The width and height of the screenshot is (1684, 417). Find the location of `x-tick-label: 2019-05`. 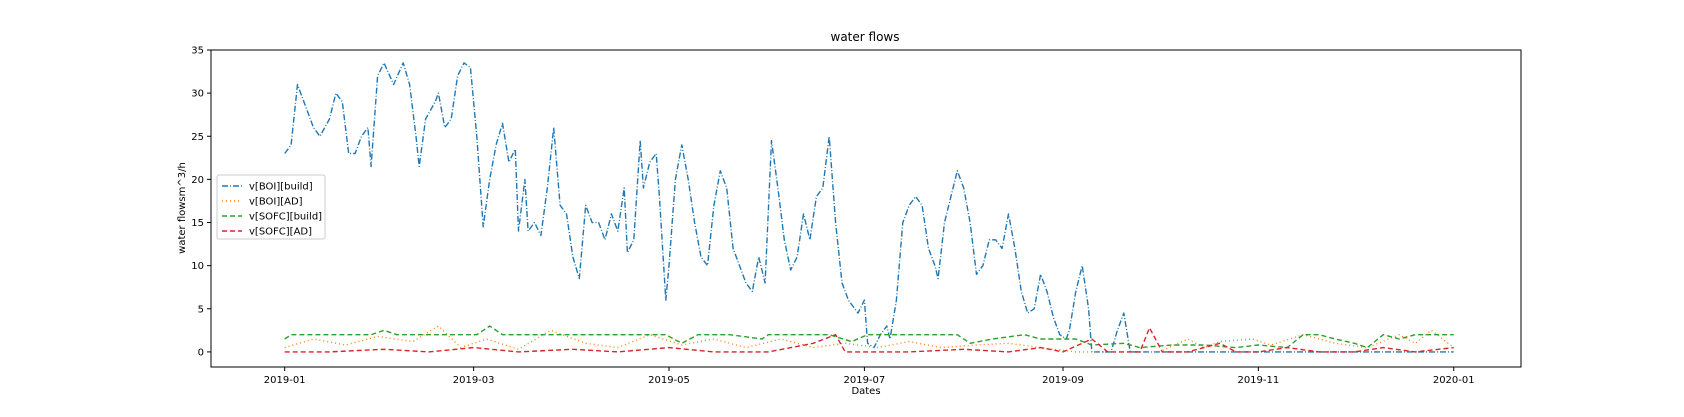

x-tick-label: 2019-05 is located at coordinates (669, 380).